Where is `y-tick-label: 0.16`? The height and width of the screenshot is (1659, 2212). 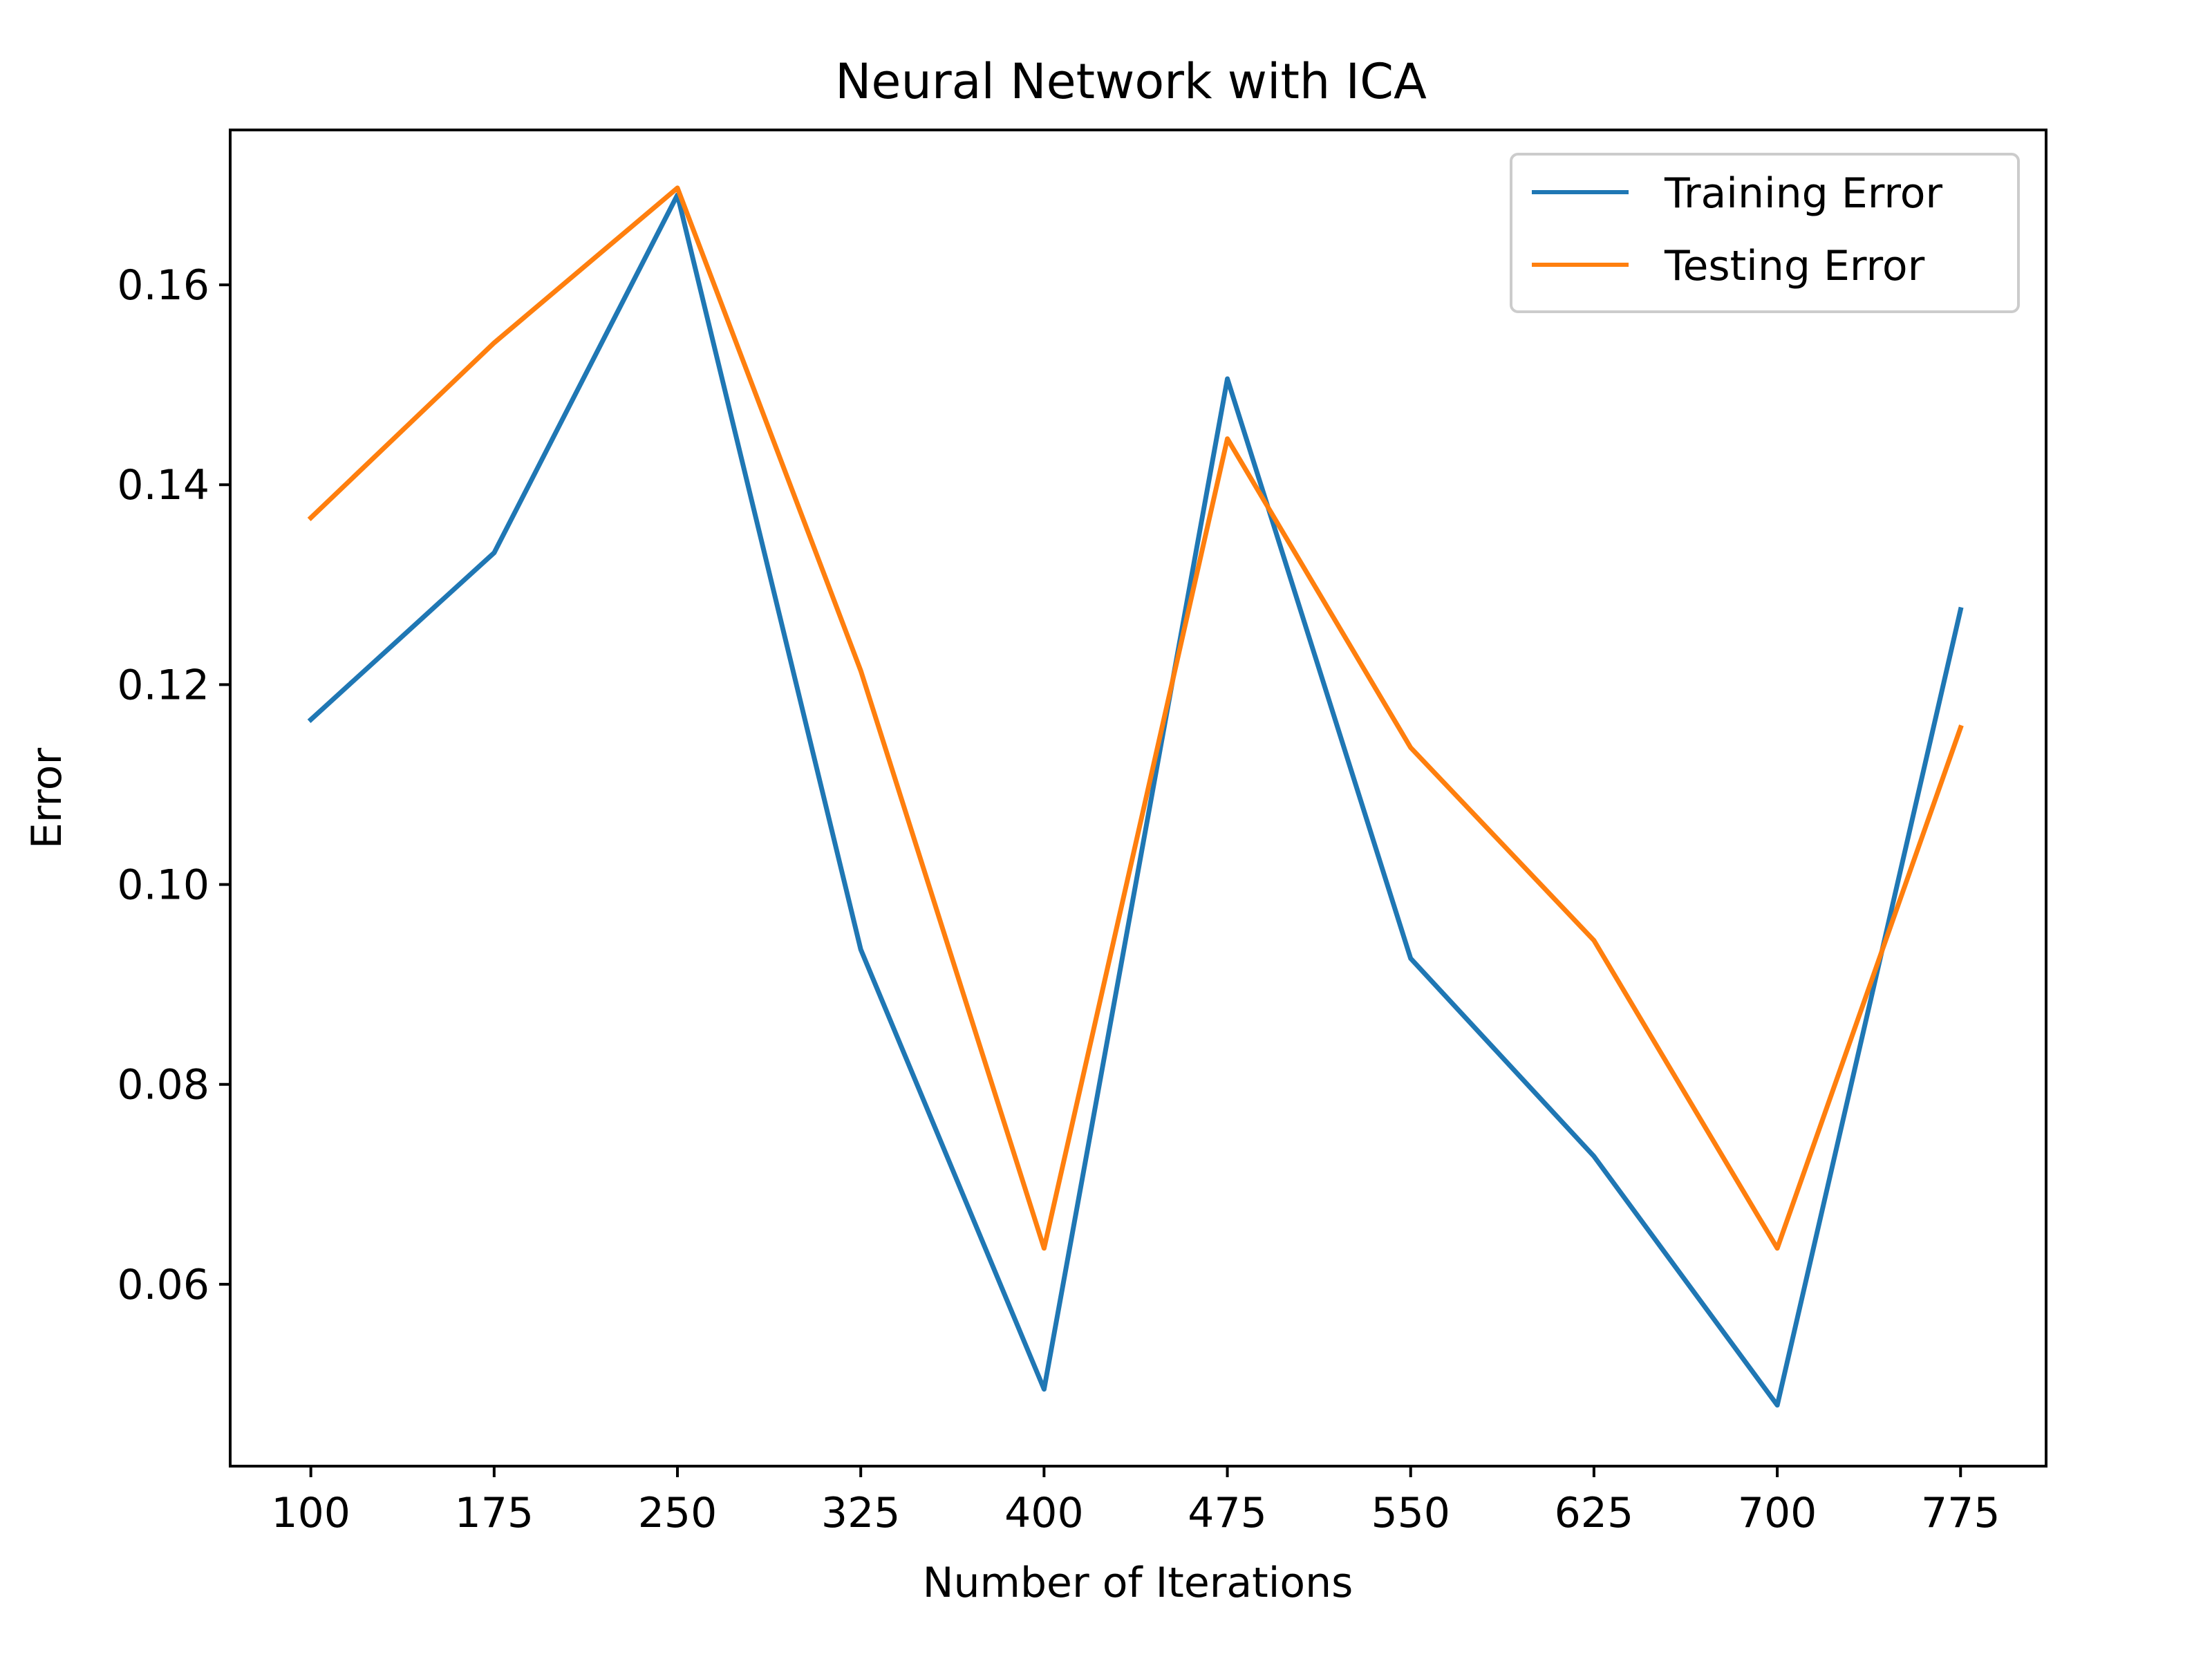
y-tick-label: 0.16 is located at coordinates (163, 285).